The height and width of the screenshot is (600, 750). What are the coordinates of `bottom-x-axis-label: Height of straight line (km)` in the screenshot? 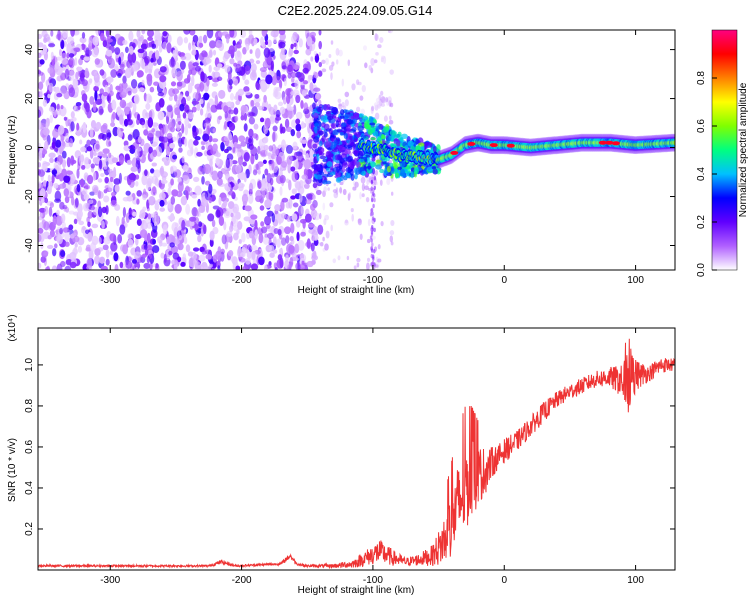 It's located at (356, 590).